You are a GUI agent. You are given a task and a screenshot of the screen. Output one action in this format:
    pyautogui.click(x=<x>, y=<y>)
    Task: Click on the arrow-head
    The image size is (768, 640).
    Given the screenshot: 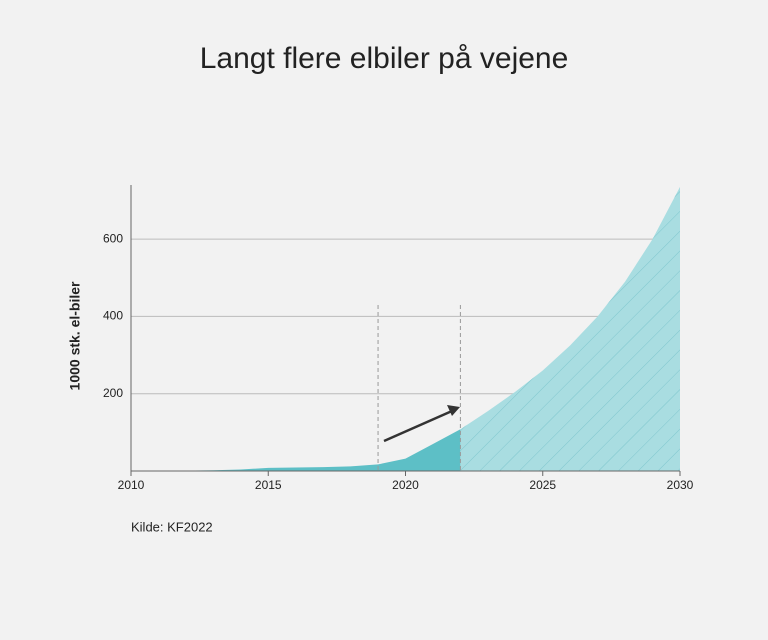 What is the action you would take?
    pyautogui.click(x=453, y=410)
    